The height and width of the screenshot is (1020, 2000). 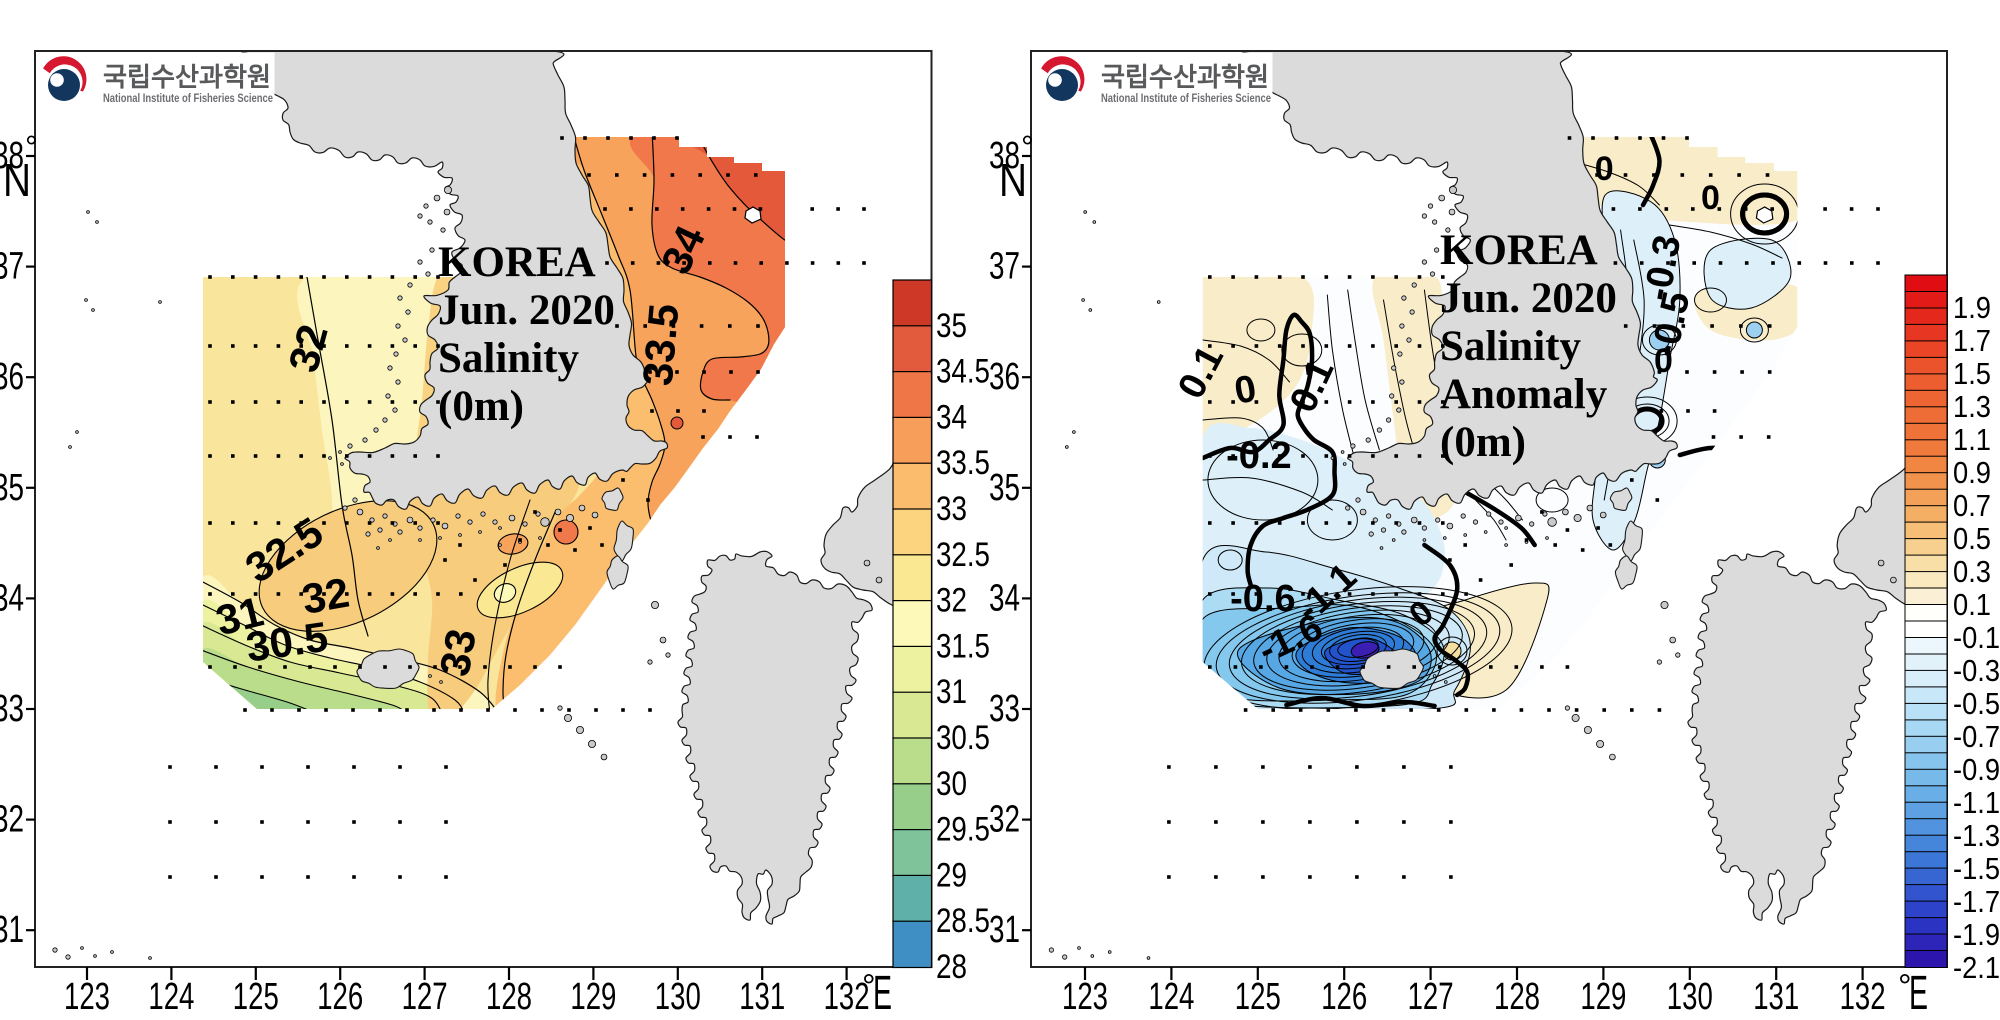 What do you see at coordinates (188, 99) in the screenshot?
I see `svg-text:National Institute of Fisherie: National Institute of Fisheries Science` at bounding box center [188, 99].